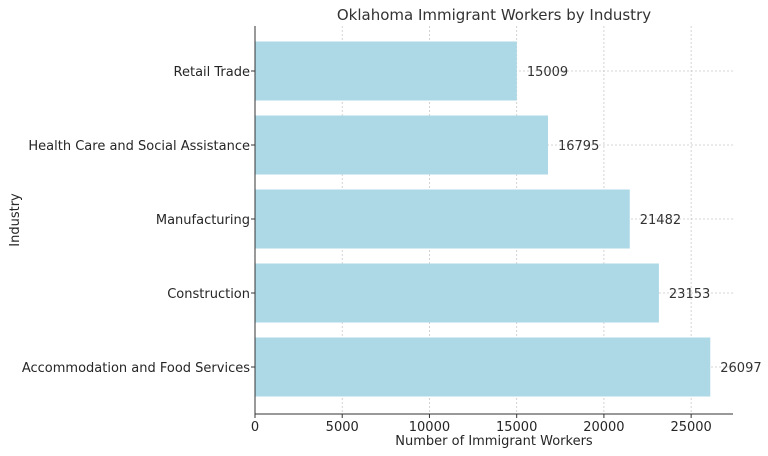 Image resolution: width=768 pixels, height=456 pixels. I want to click on y-tick-label: Retail Trade, so click(212, 72).